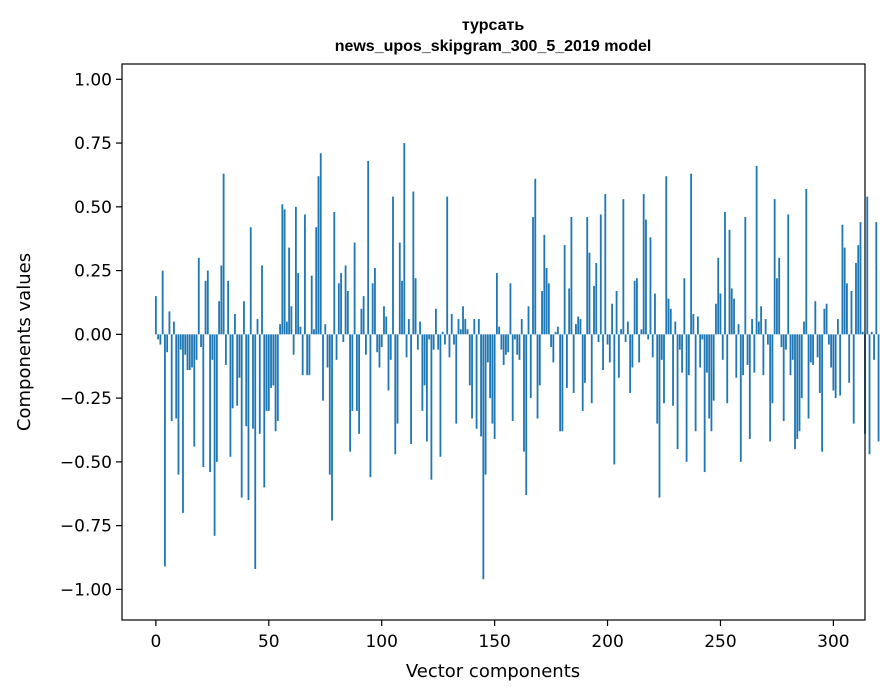  What do you see at coordinates (93, 80) in the screenshot?
I see `y-tick-label: 1.00` at bounding box center [93, 80].